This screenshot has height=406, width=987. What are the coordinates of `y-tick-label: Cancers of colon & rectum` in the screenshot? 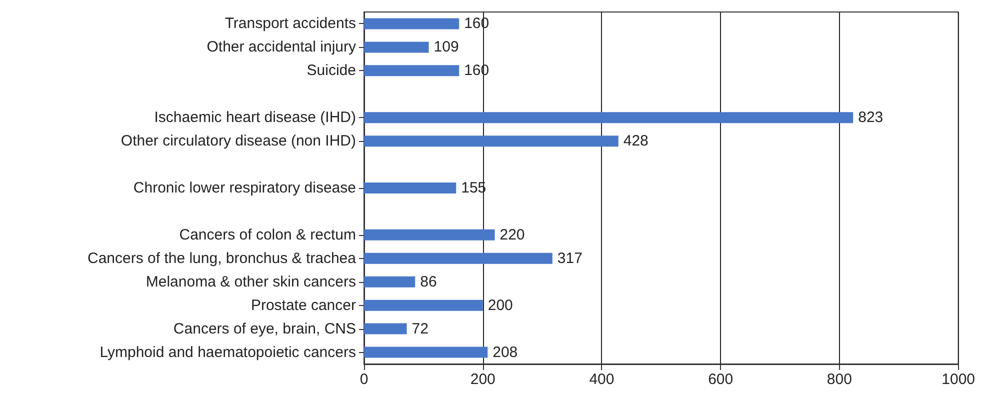 It's located at (267, 235).